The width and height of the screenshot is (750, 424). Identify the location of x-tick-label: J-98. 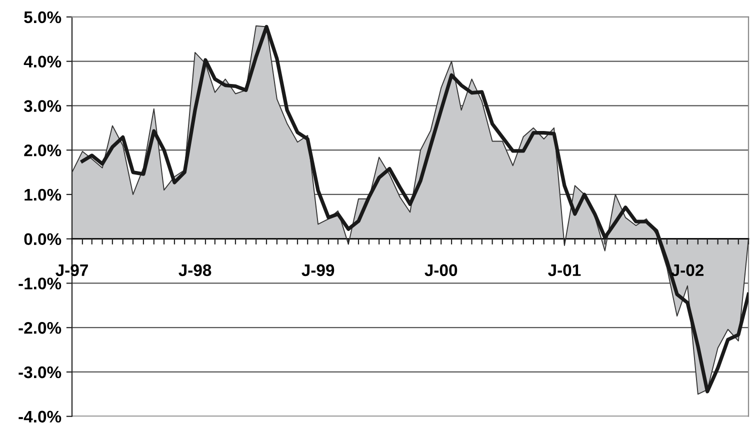
(195, 270).